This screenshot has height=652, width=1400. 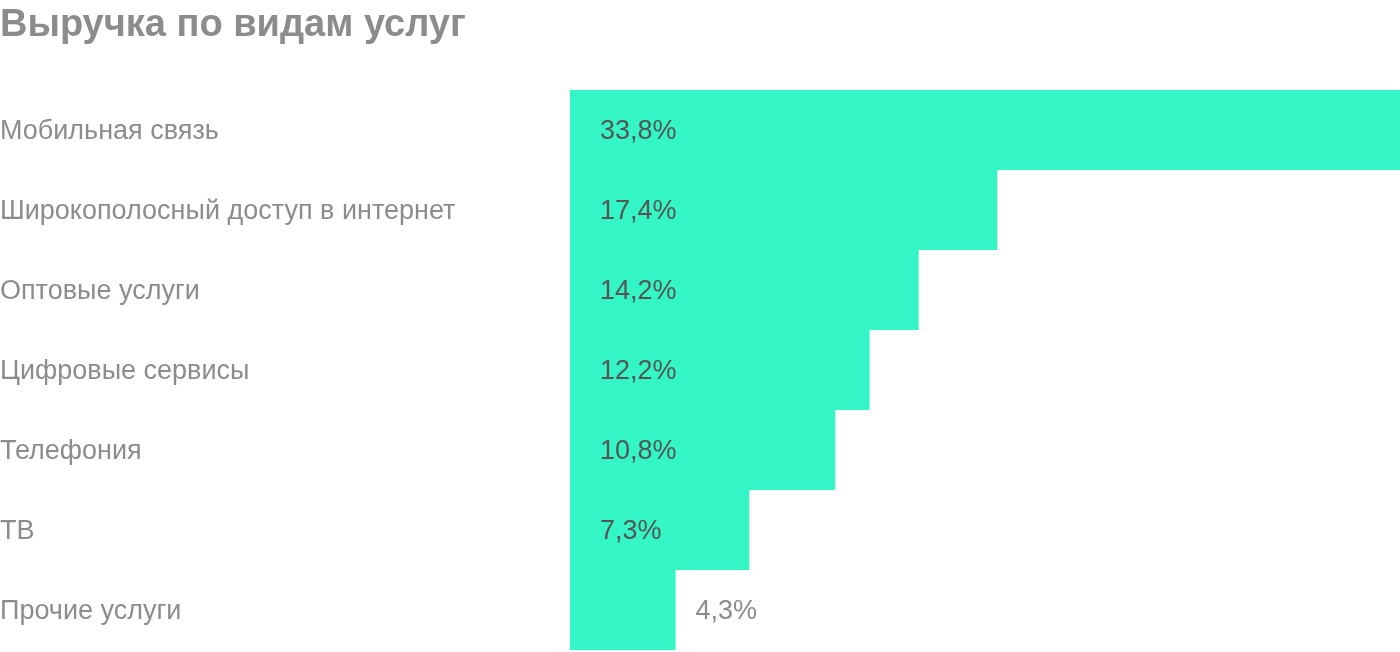 What do you see at coordinates (638, 210) in the screenshot?
I see `data-label: 17,4%` at bounding box center [638, 210].